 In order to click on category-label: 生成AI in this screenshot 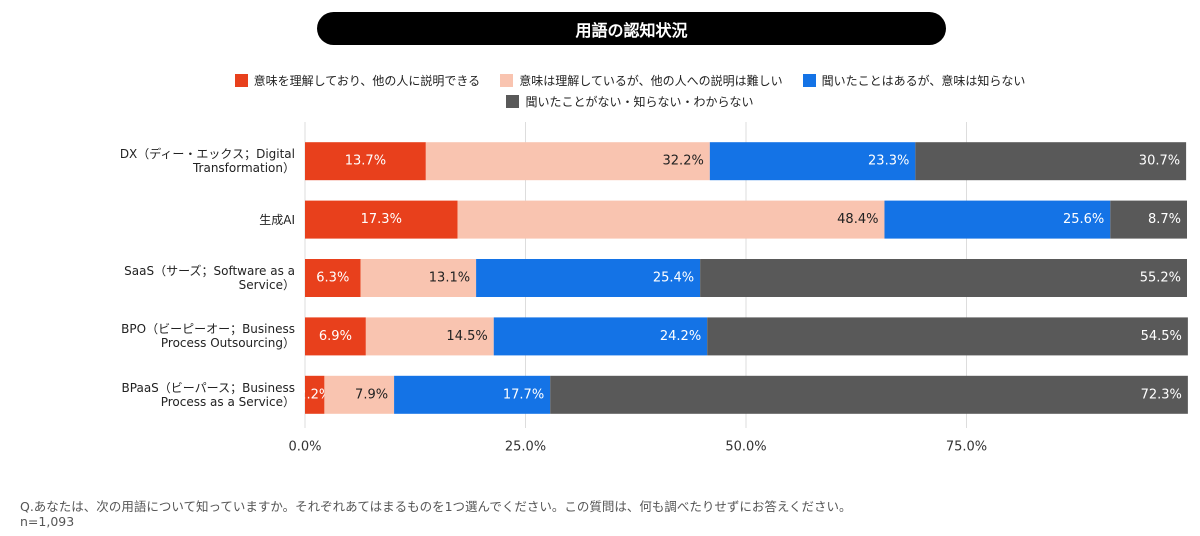, I will do `click(277, 219)`.